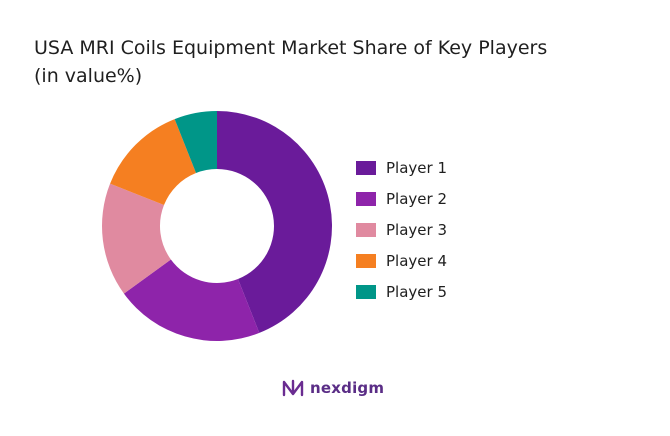 This screenshot has height=436, width=670. I want to click on nexdigm-logo-icon, so click(293, 388).